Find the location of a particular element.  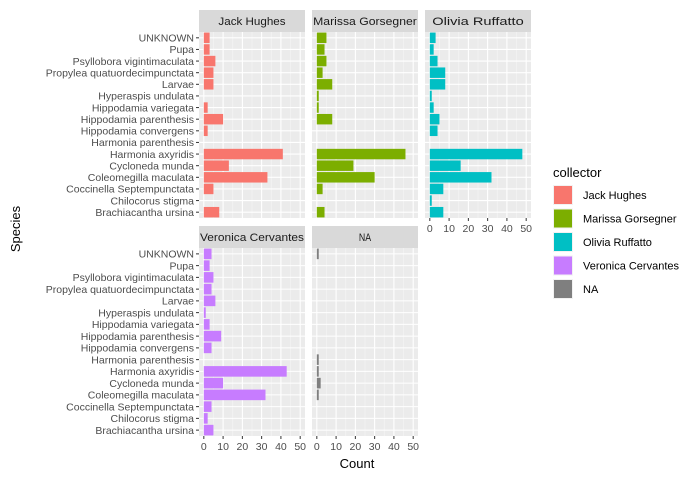

bar-olivia-ruffatto-propylea-quatuordecimpunctata is located at coordinates (437, 72).